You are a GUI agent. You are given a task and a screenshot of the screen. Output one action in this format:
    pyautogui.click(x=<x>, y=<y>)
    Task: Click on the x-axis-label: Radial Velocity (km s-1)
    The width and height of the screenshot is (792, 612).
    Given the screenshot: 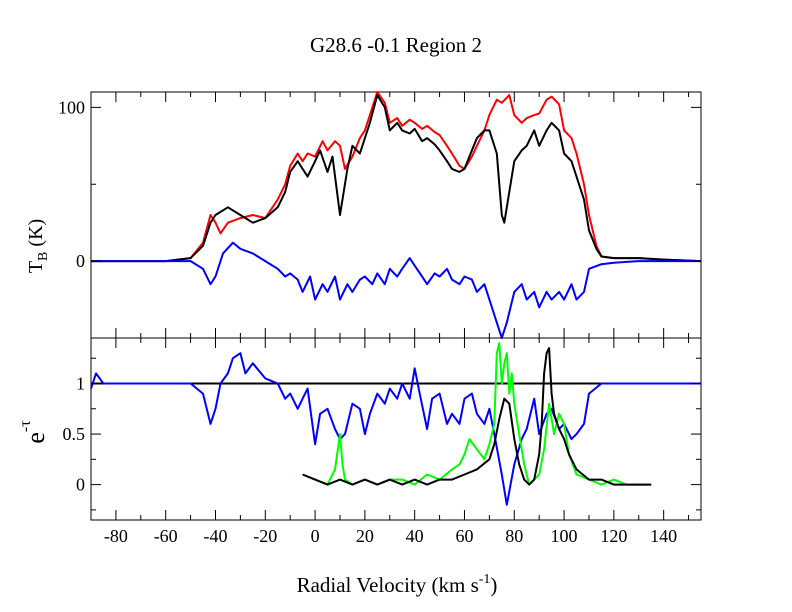 What is the action you would take?
    pyautogui.click(x=397, y=584)
    